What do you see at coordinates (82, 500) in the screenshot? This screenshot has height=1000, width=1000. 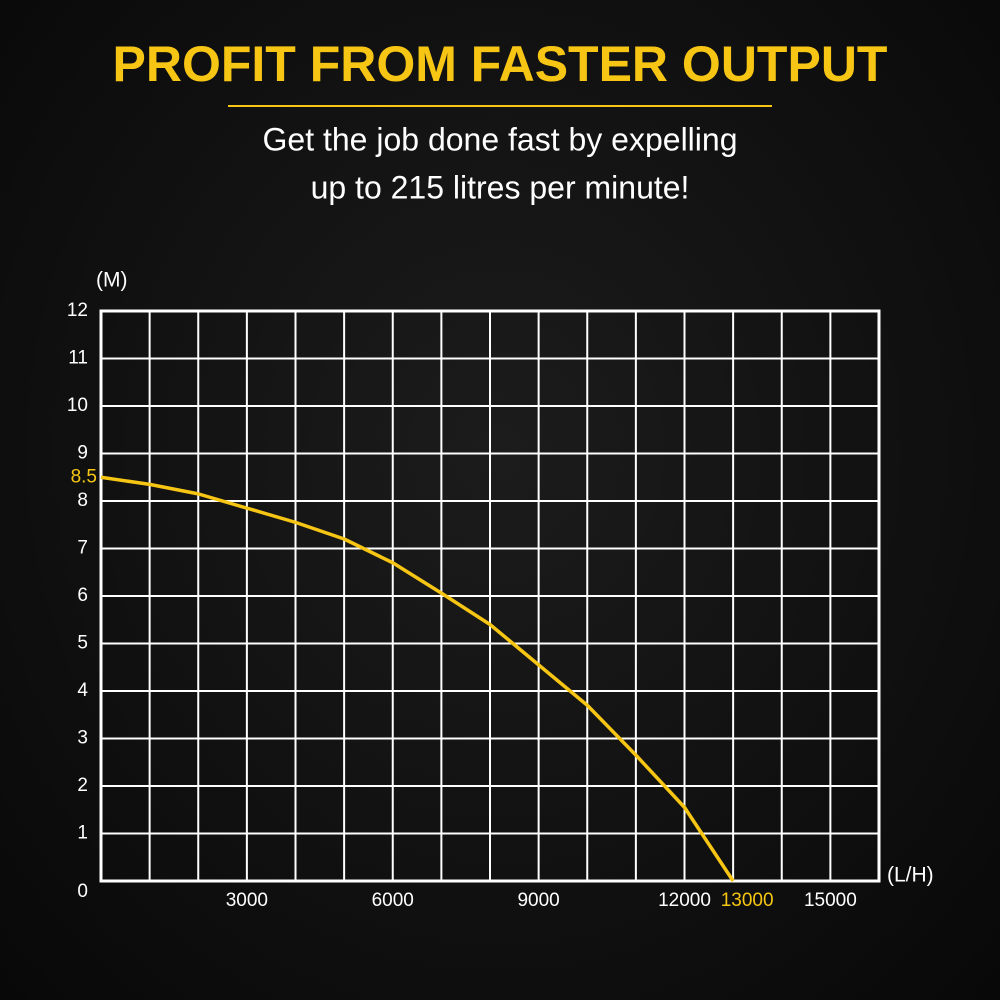 I see `y-tick-label: 8` at bounding box center [82, 500].